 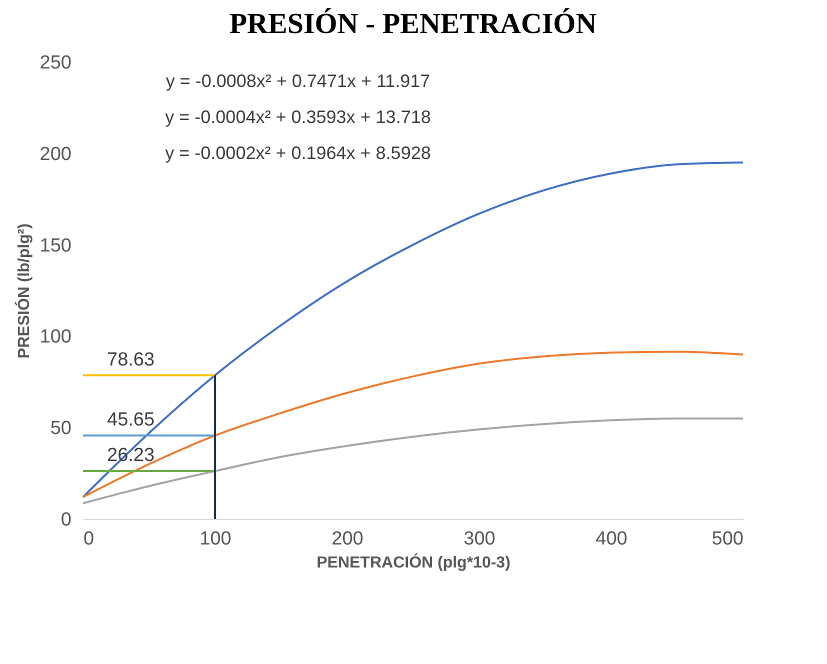 What do you see at coordinates (66, 520) in the screenshot?
I see `y-tick-label: 0` at bounding box center [66, 520].